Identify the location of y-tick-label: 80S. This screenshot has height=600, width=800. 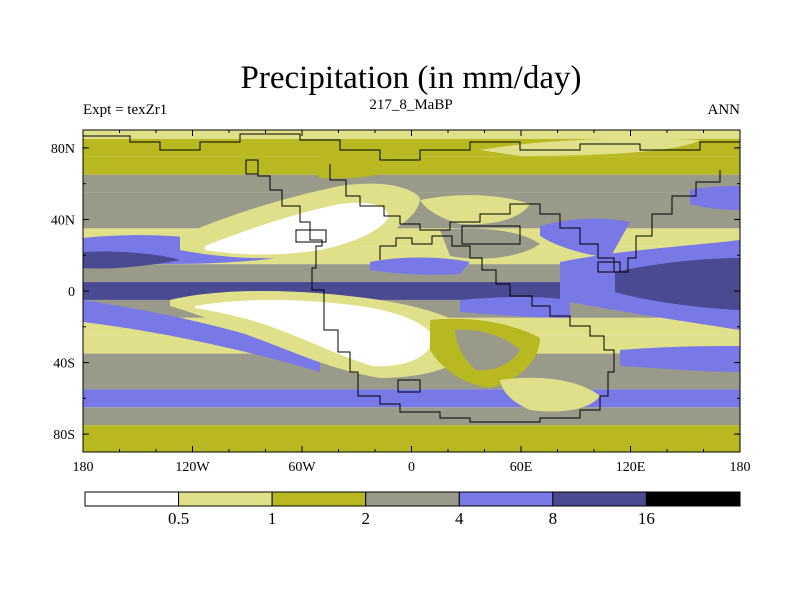
(64, 435).